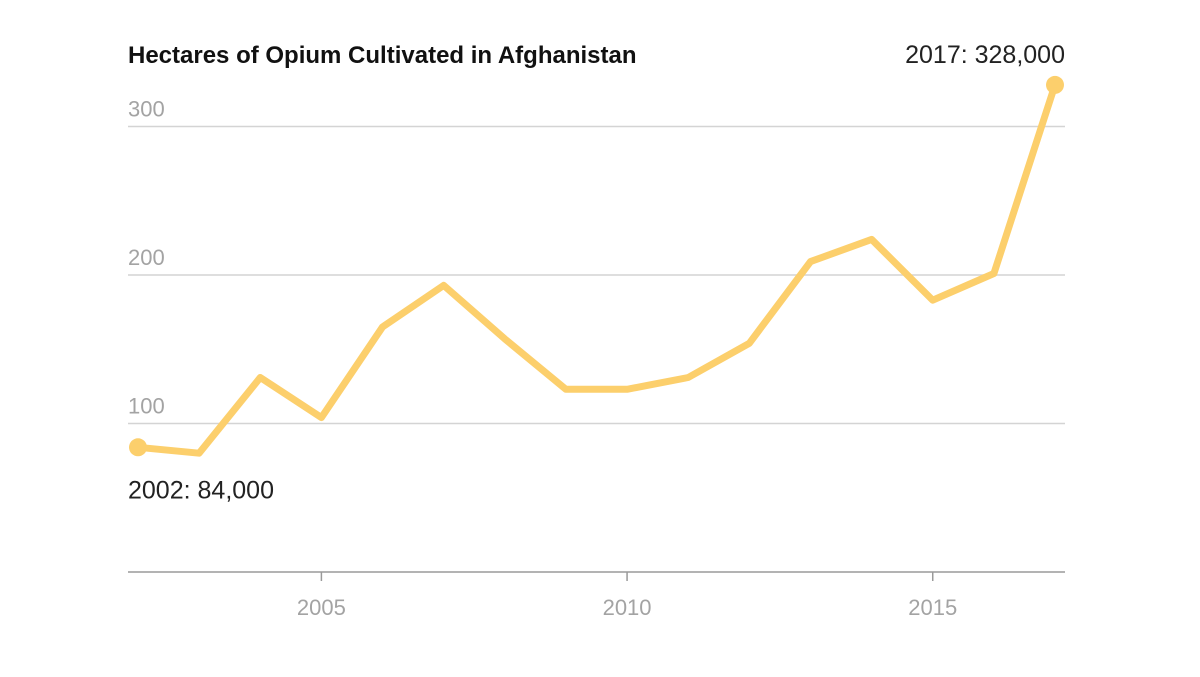 The width and height of the screenshot is (1200, 677). I want to click on y-tick-label: 100, so click(146, 406).